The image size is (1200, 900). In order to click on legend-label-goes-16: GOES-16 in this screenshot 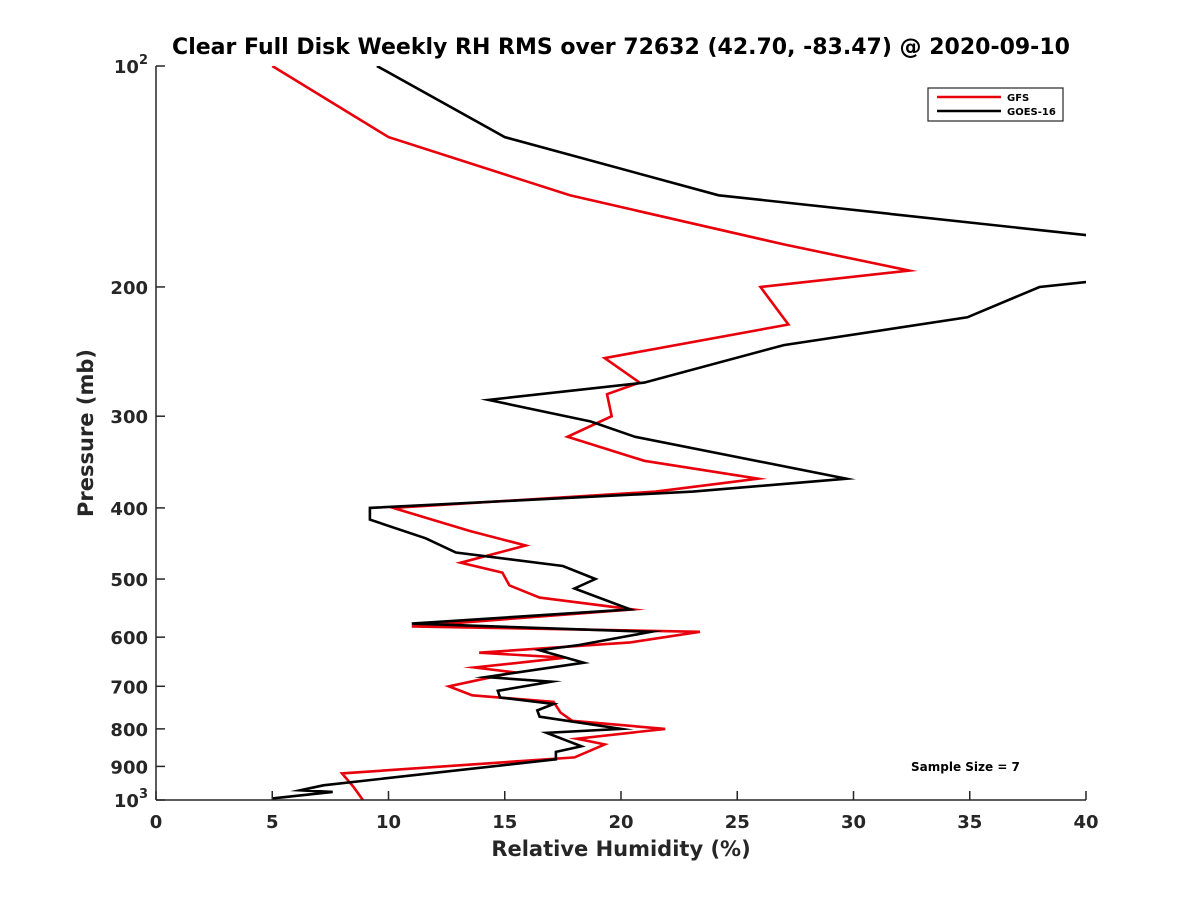, I will do `click(1031, 112)`.